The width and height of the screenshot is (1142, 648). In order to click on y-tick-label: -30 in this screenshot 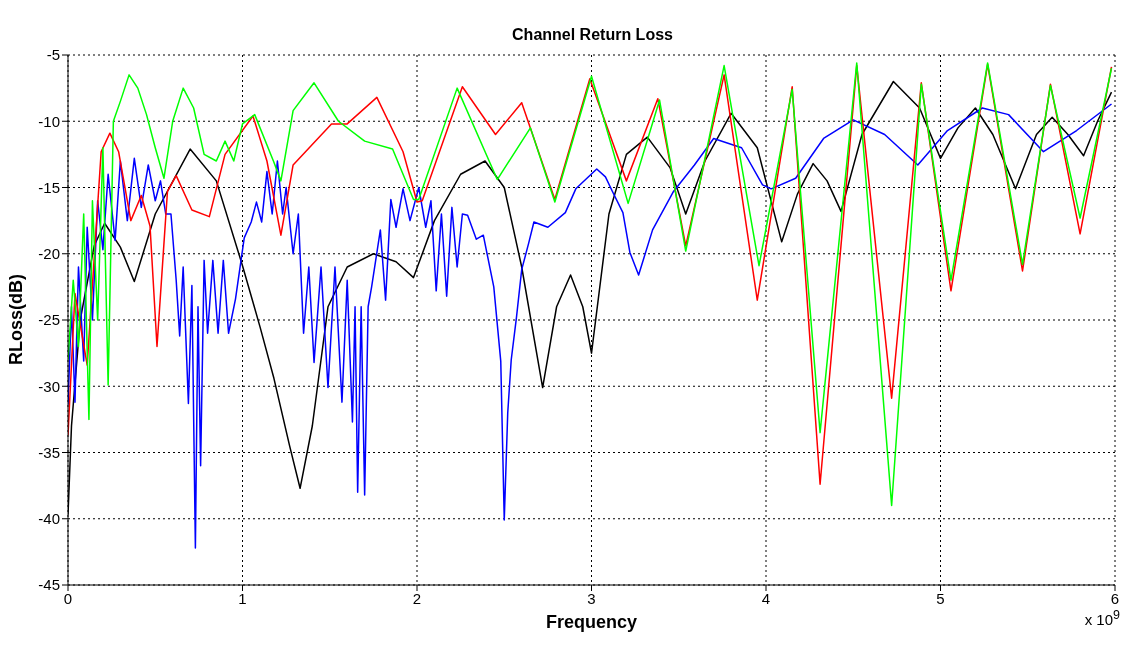, I will do `click(49, 386)`.